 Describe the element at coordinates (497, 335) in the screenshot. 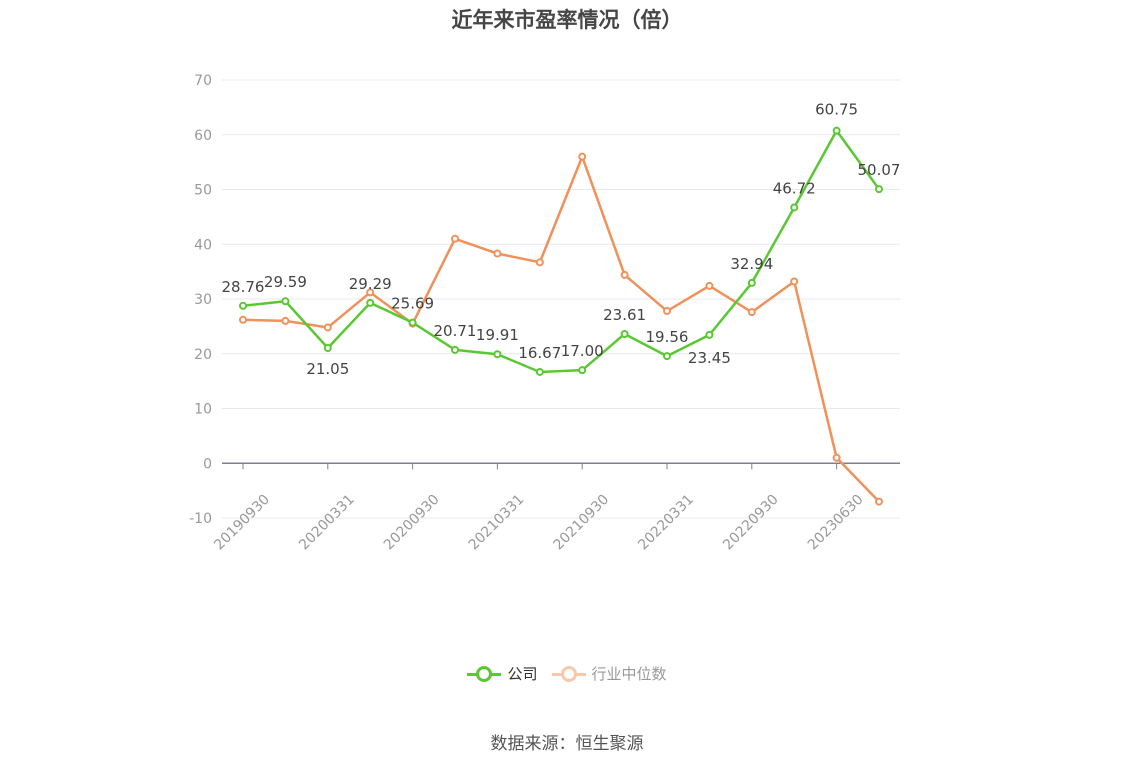

I see `data-label: 19.91` at that location.